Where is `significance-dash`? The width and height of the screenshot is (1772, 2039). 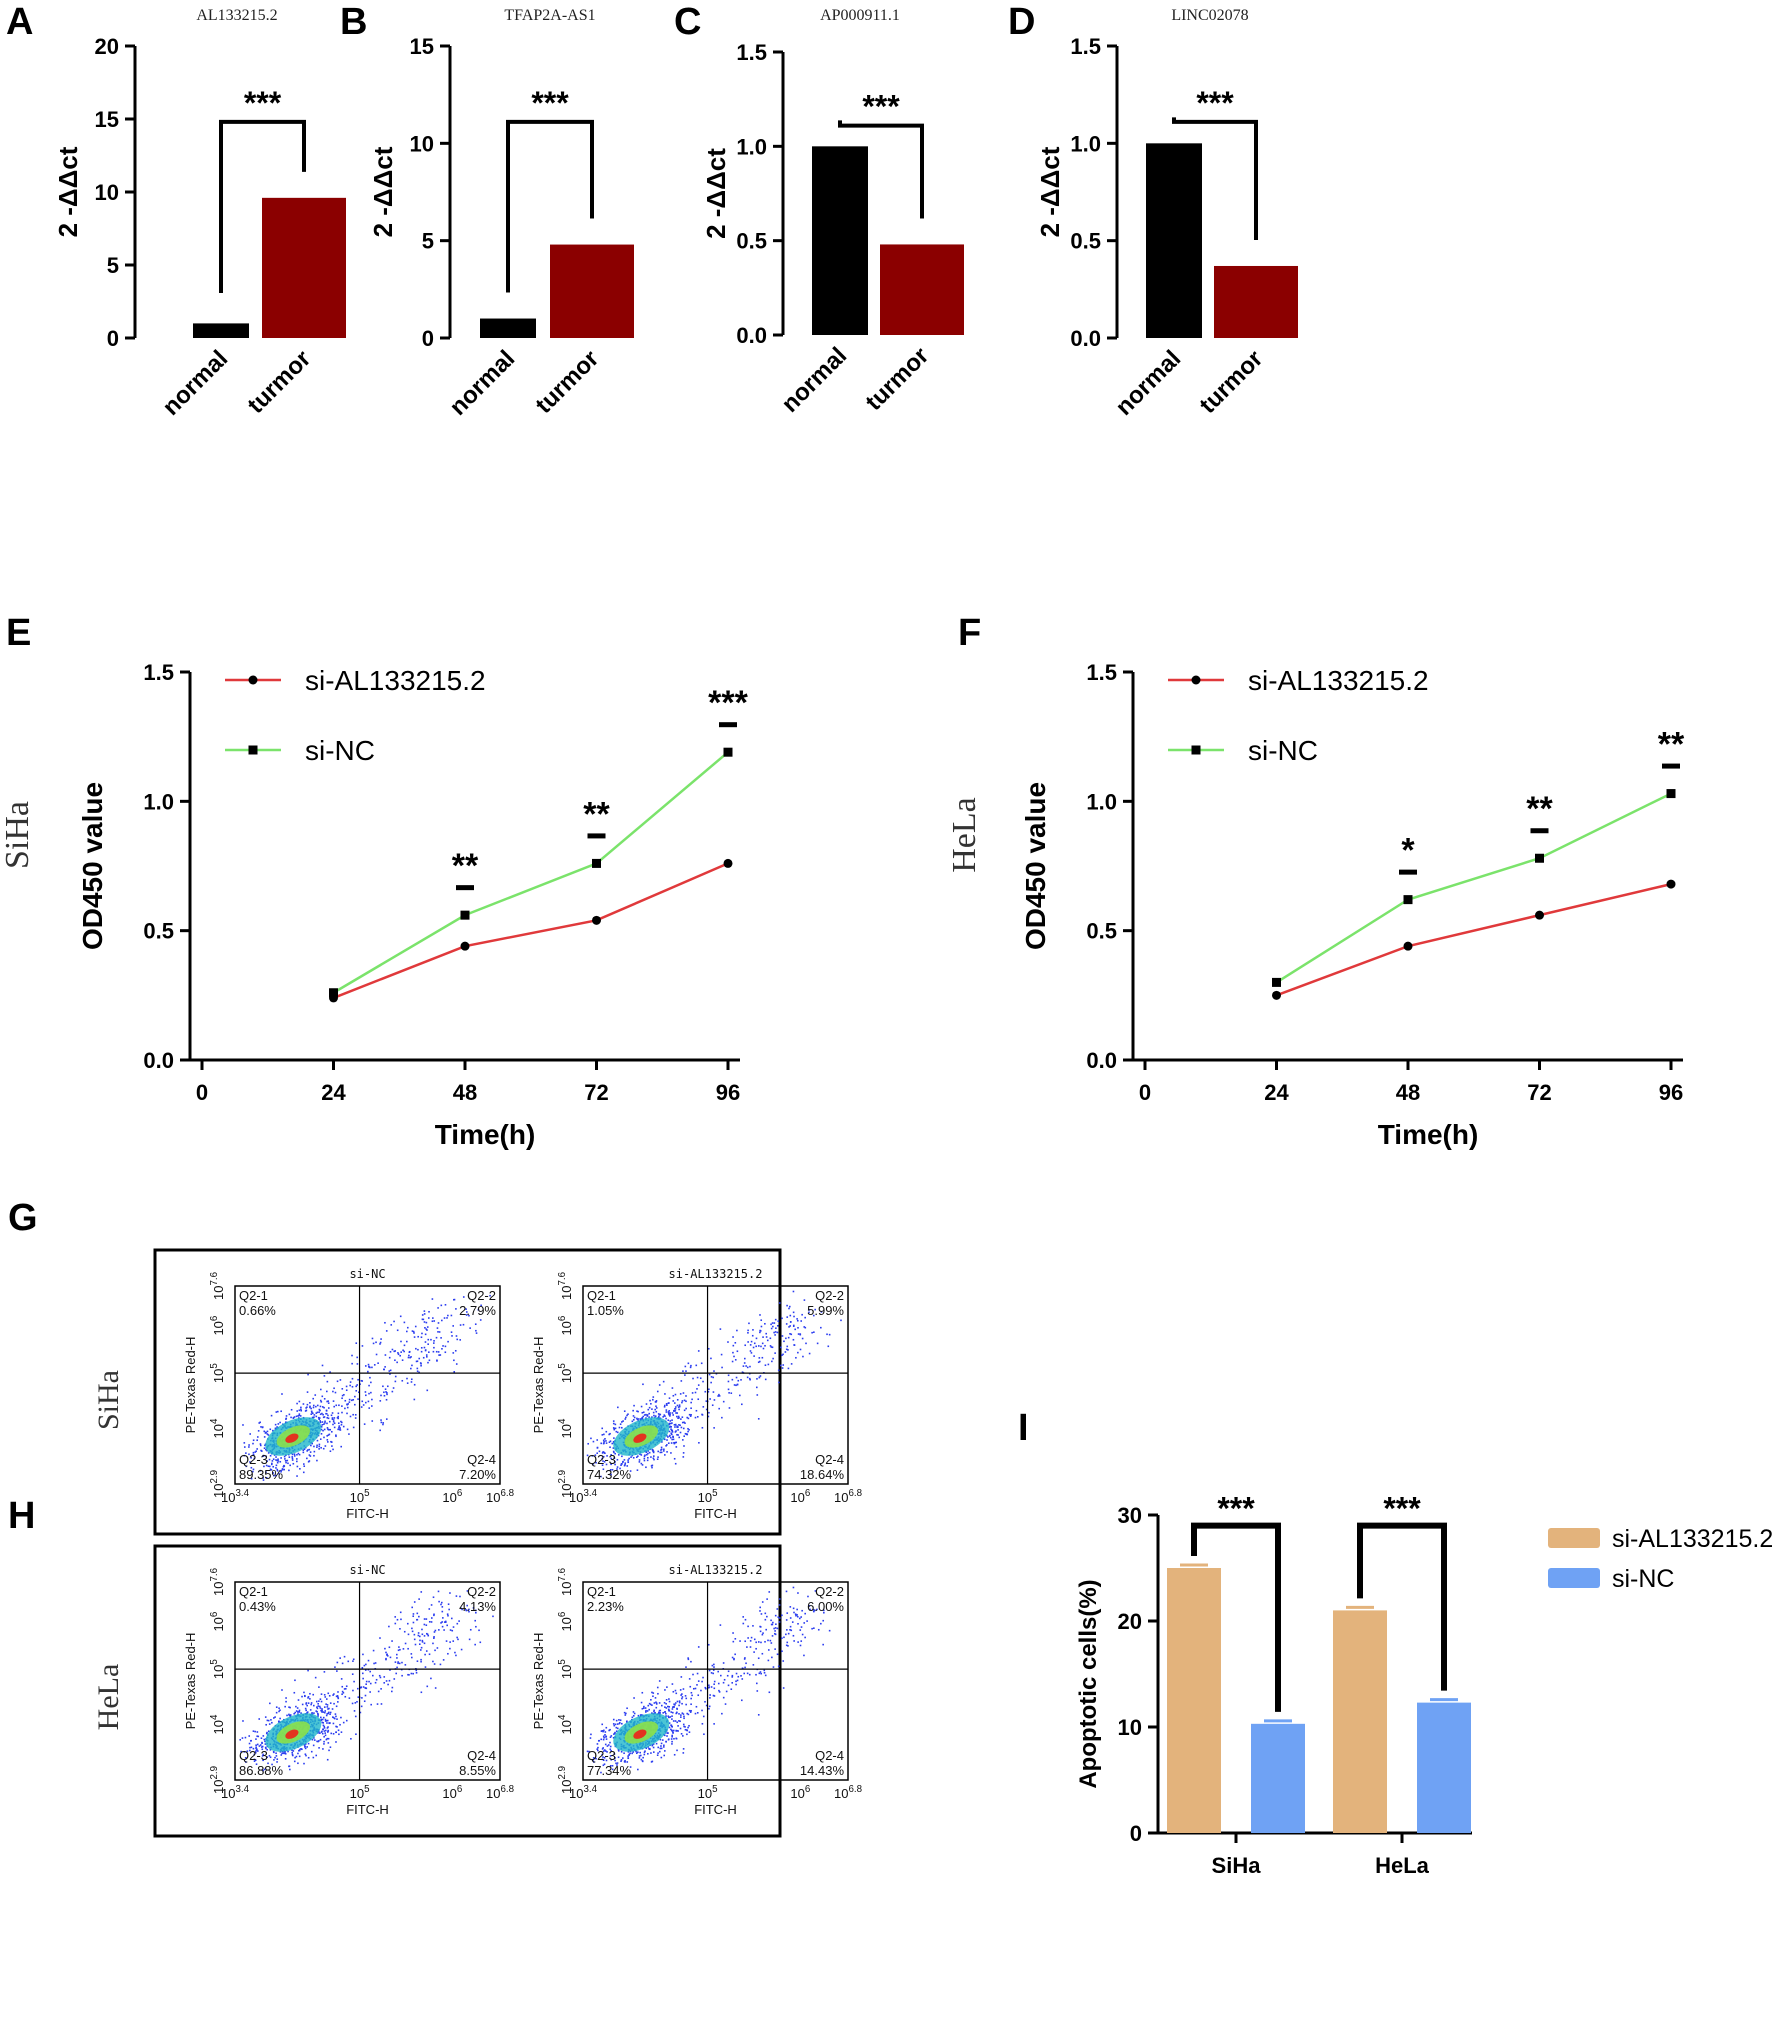 significance-dash is located at coordinates (596, 836).